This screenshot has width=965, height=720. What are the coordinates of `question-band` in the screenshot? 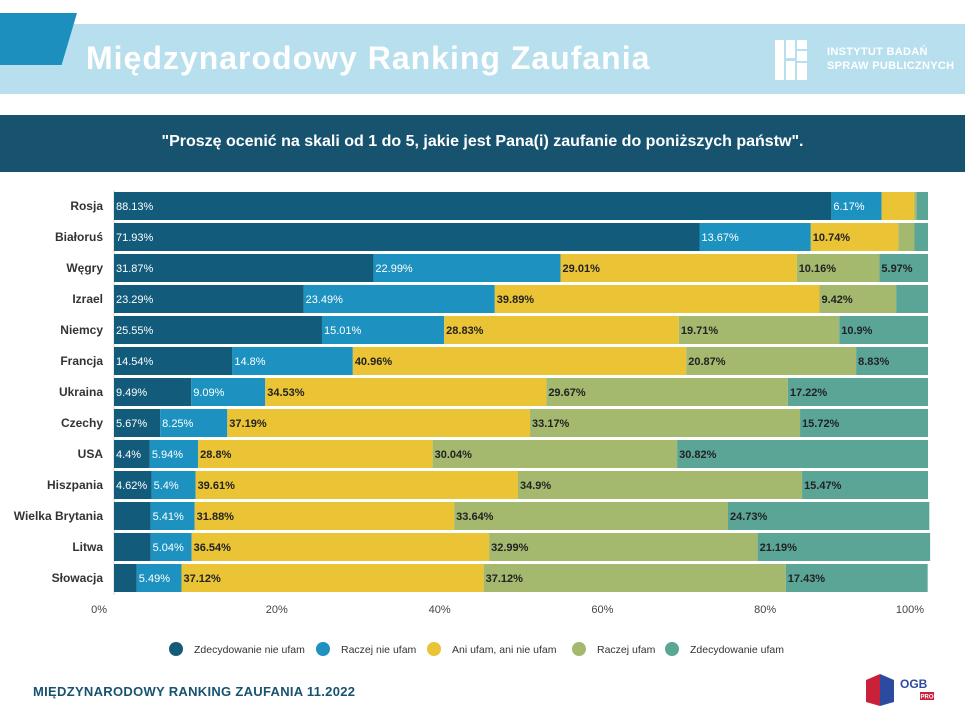 It's located at (482, 143).